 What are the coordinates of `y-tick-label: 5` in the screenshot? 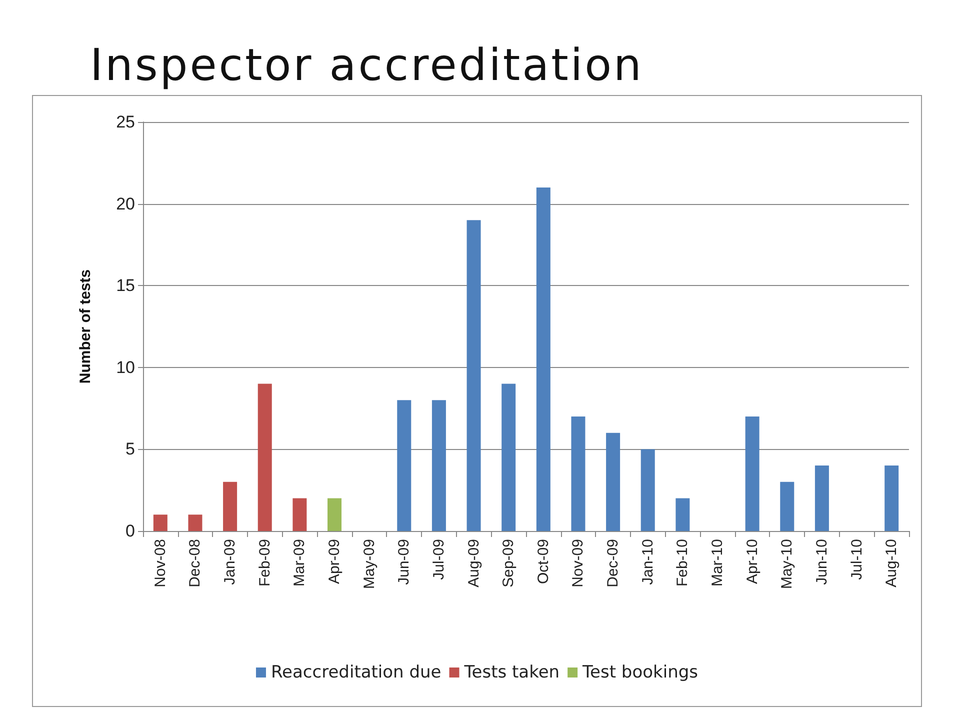 It's located at (130, 449).